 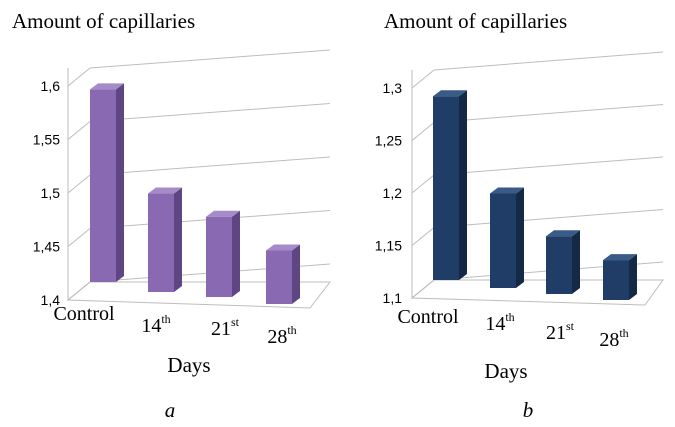 I want to click on panel-label: b, so click(x=528, y=410).